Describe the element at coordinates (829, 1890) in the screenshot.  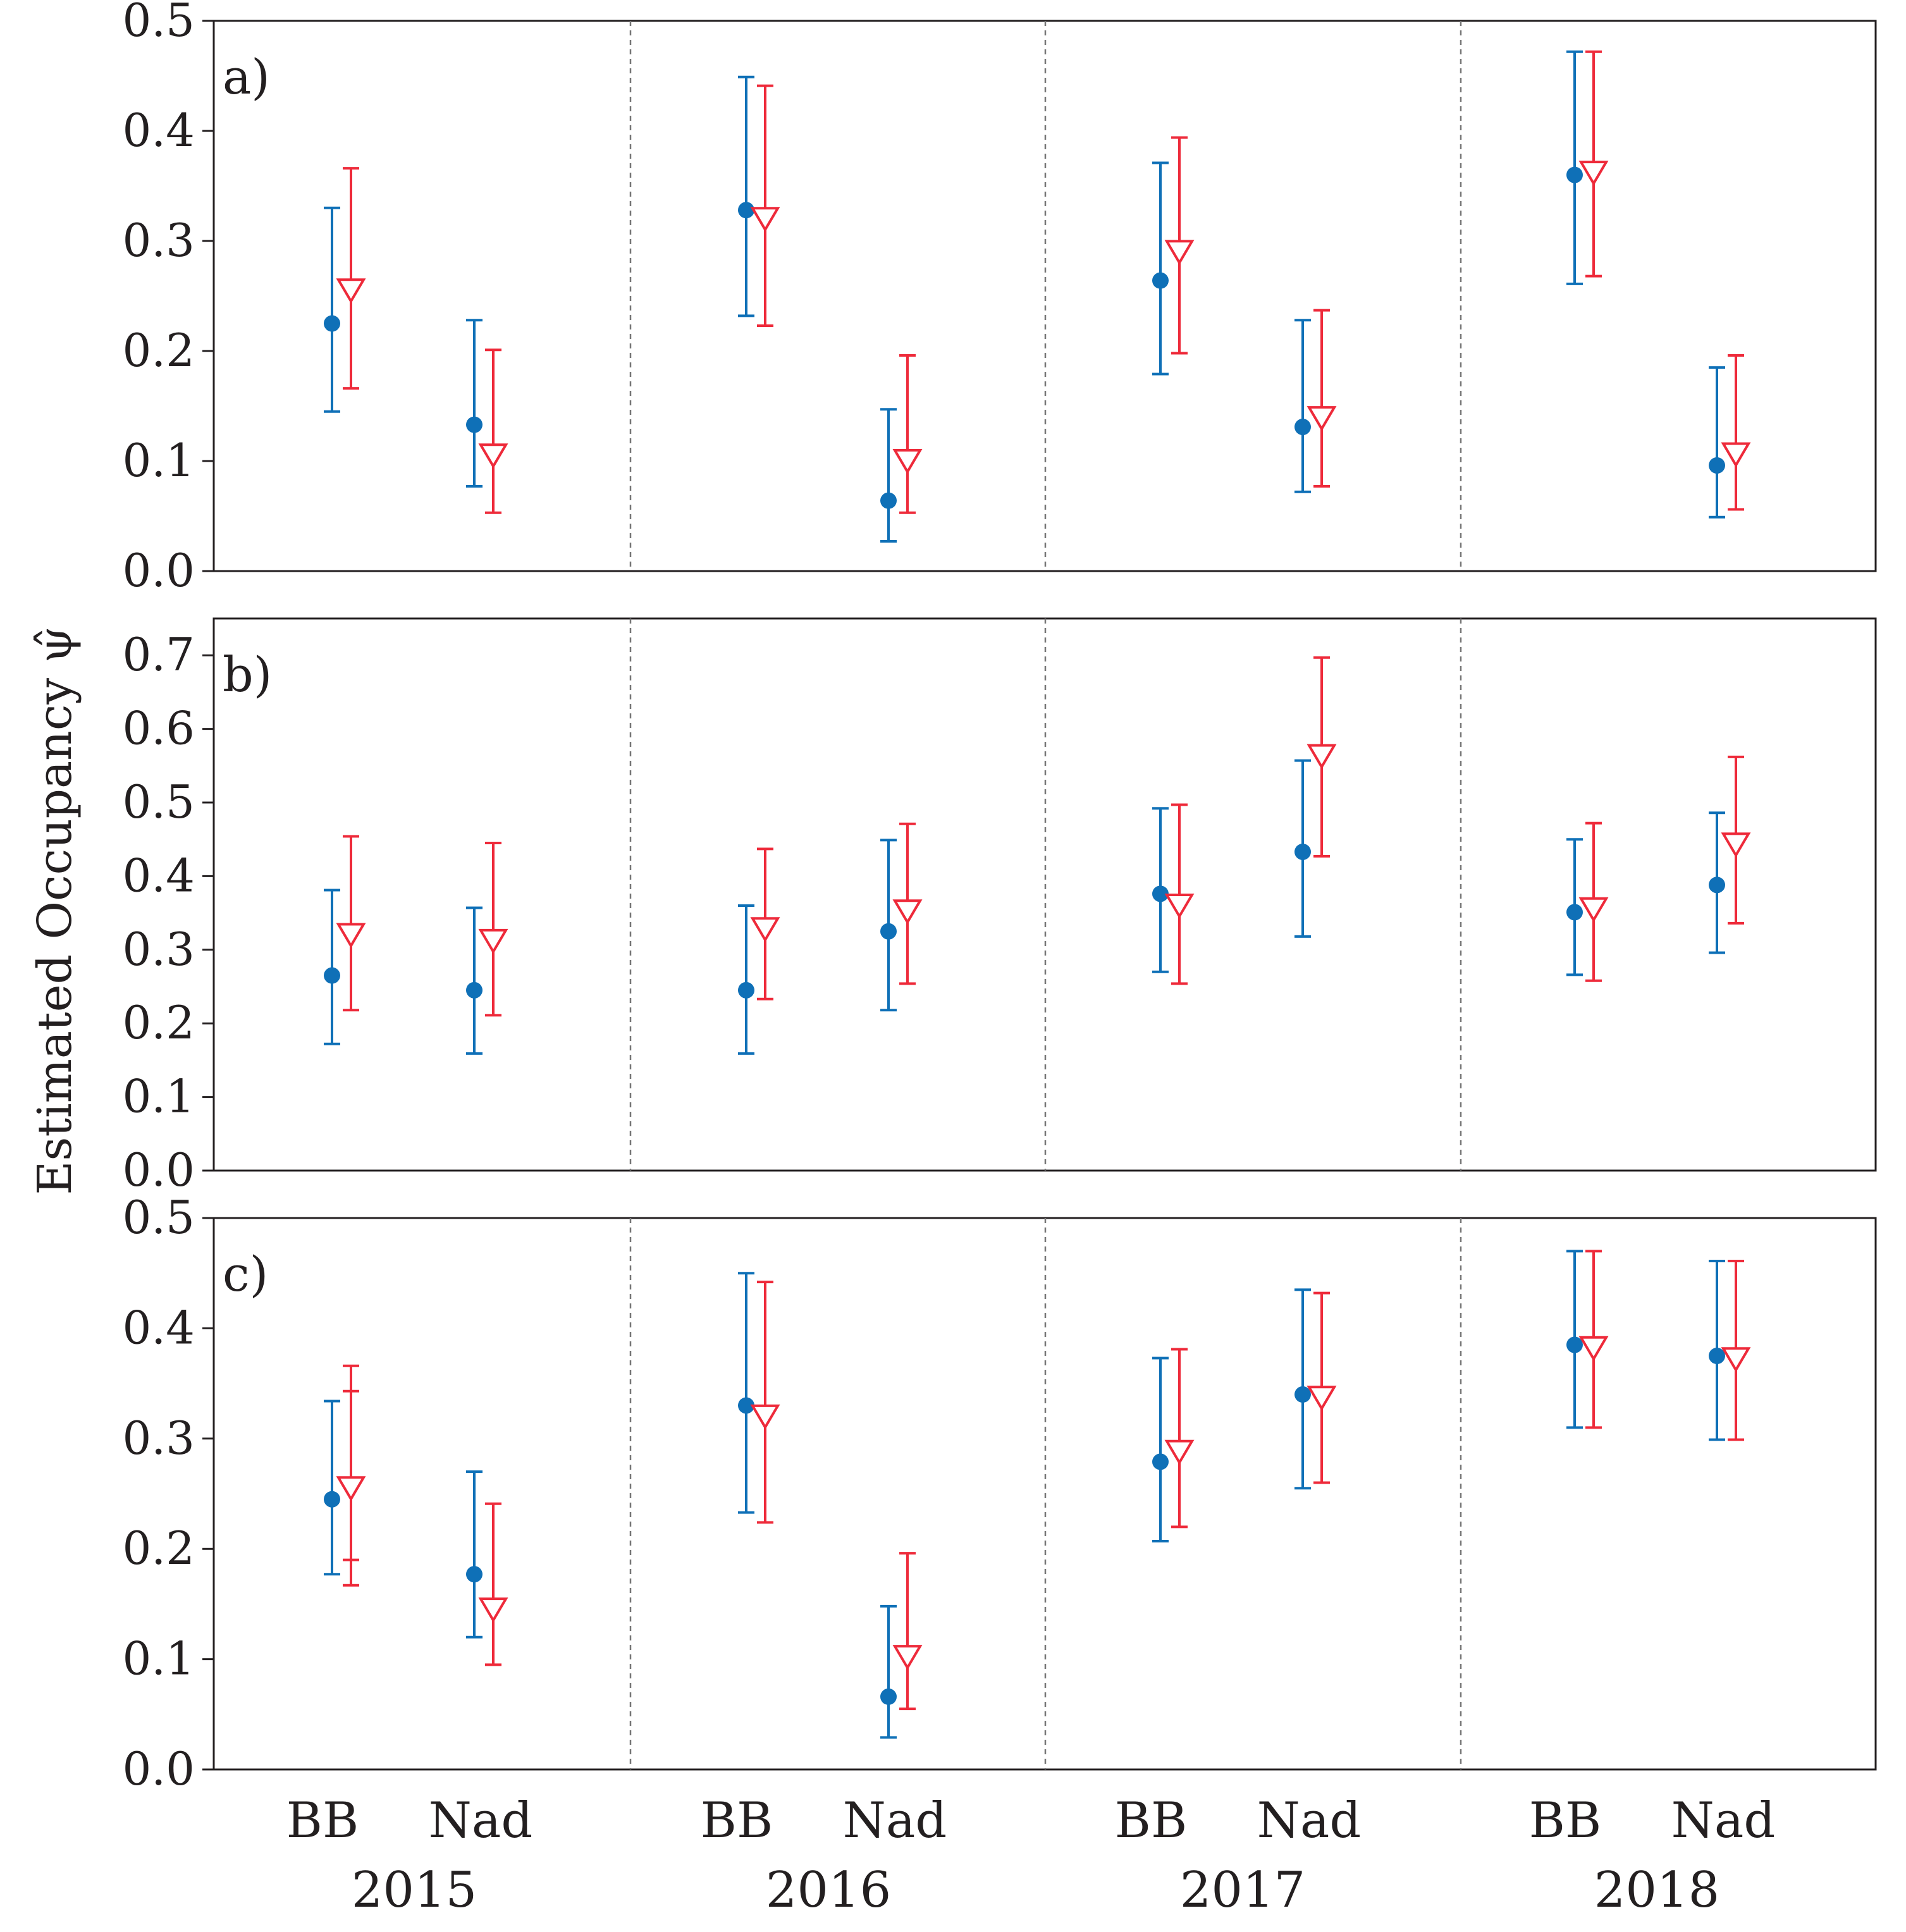
I see `x-year-label: 2016` at that location.